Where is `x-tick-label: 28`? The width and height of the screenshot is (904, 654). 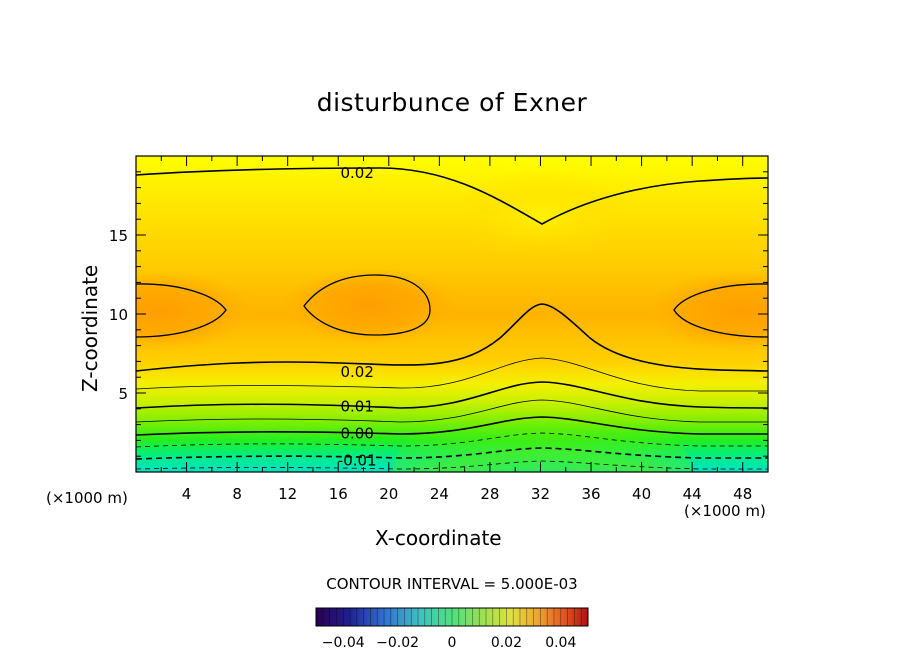
x-tick-label: 28 is located at coordinates (489, 494).